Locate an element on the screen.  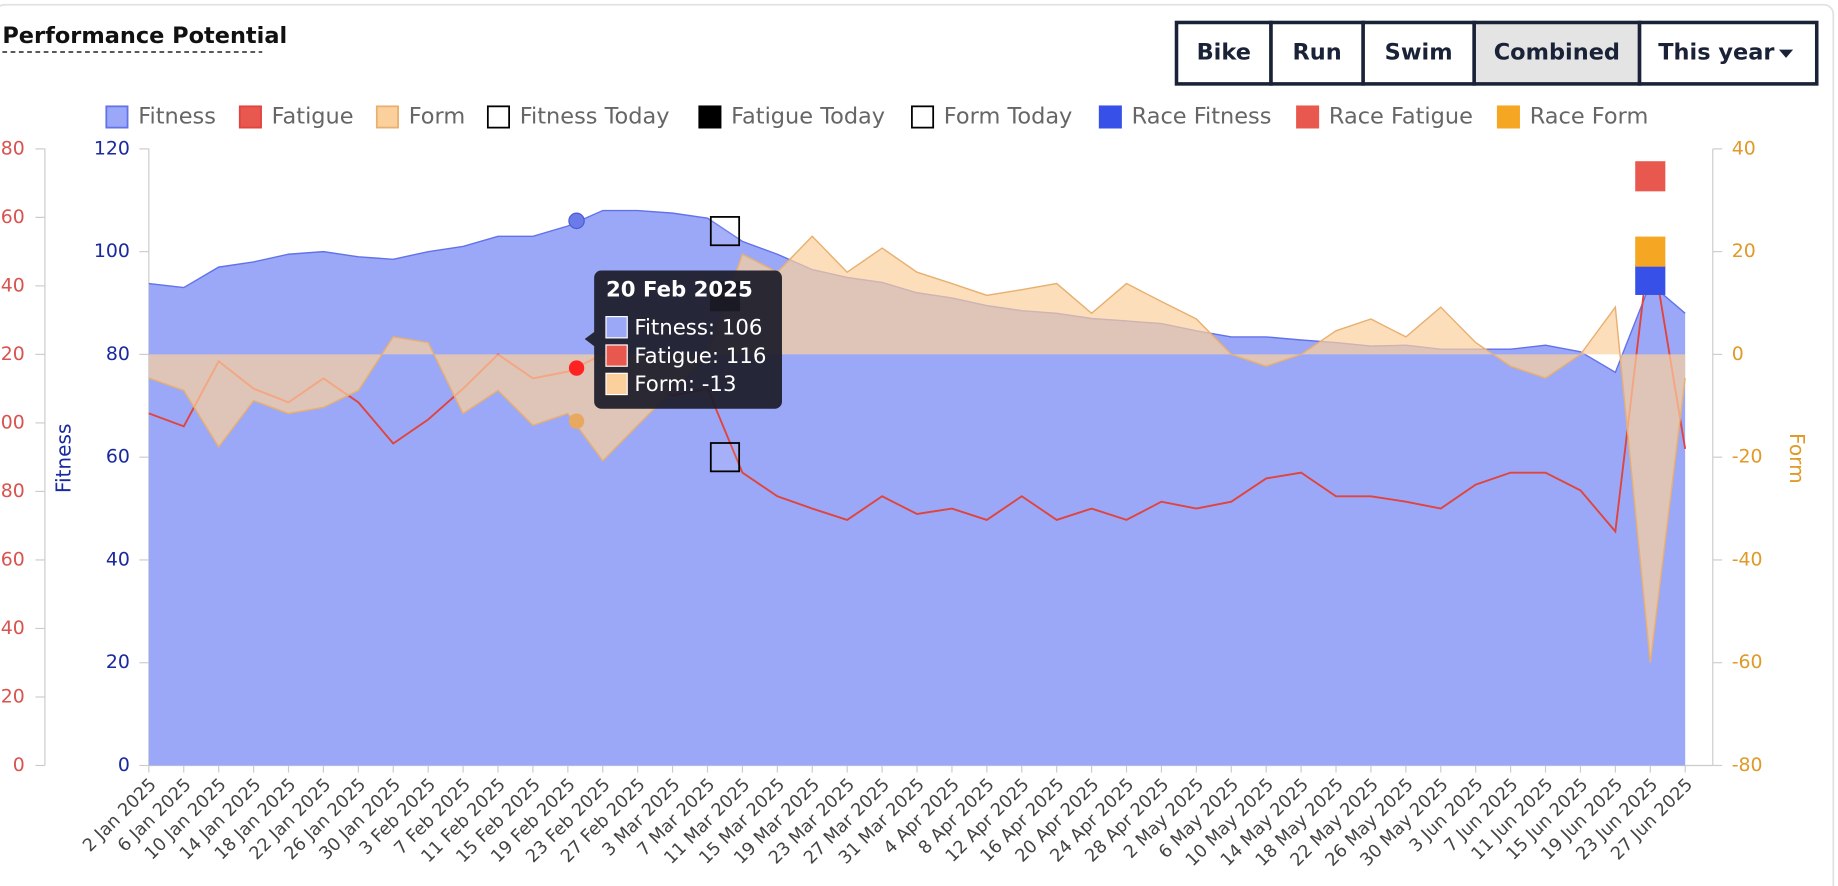
legend-label: Form is located at coordinates (437, 116).